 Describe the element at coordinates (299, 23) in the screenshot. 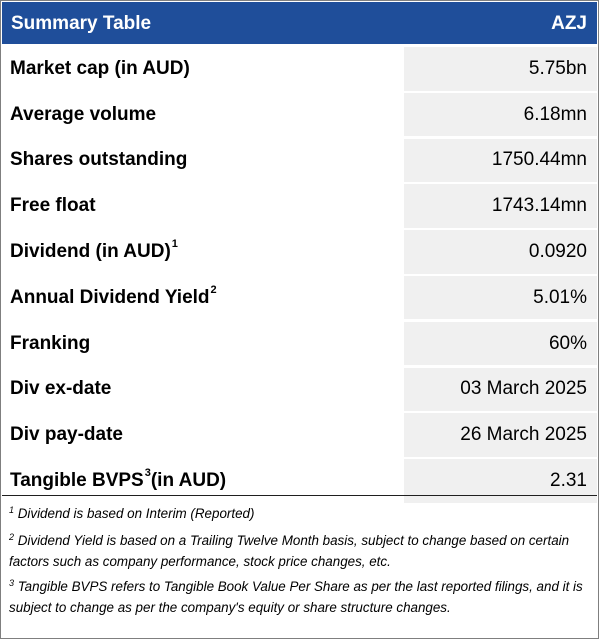

I see `table-header: Summary Table AZJ` at that location.